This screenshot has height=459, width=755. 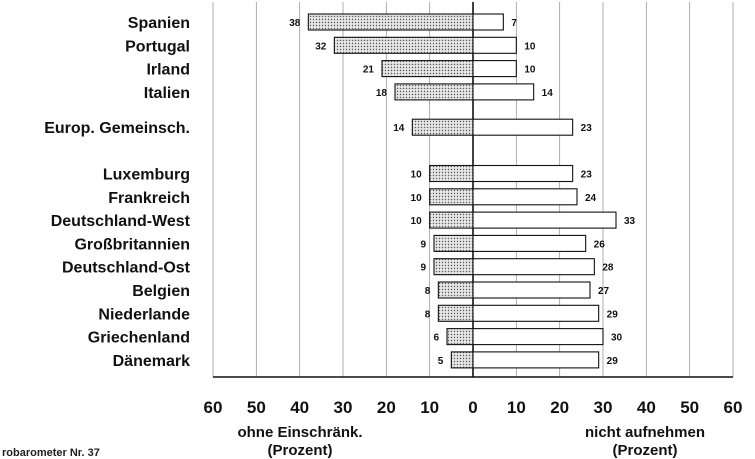 What do you see at coordinates (295, 23) in the screenshot?
I see `value-label-left: 38` at bounding box center [295, 23].